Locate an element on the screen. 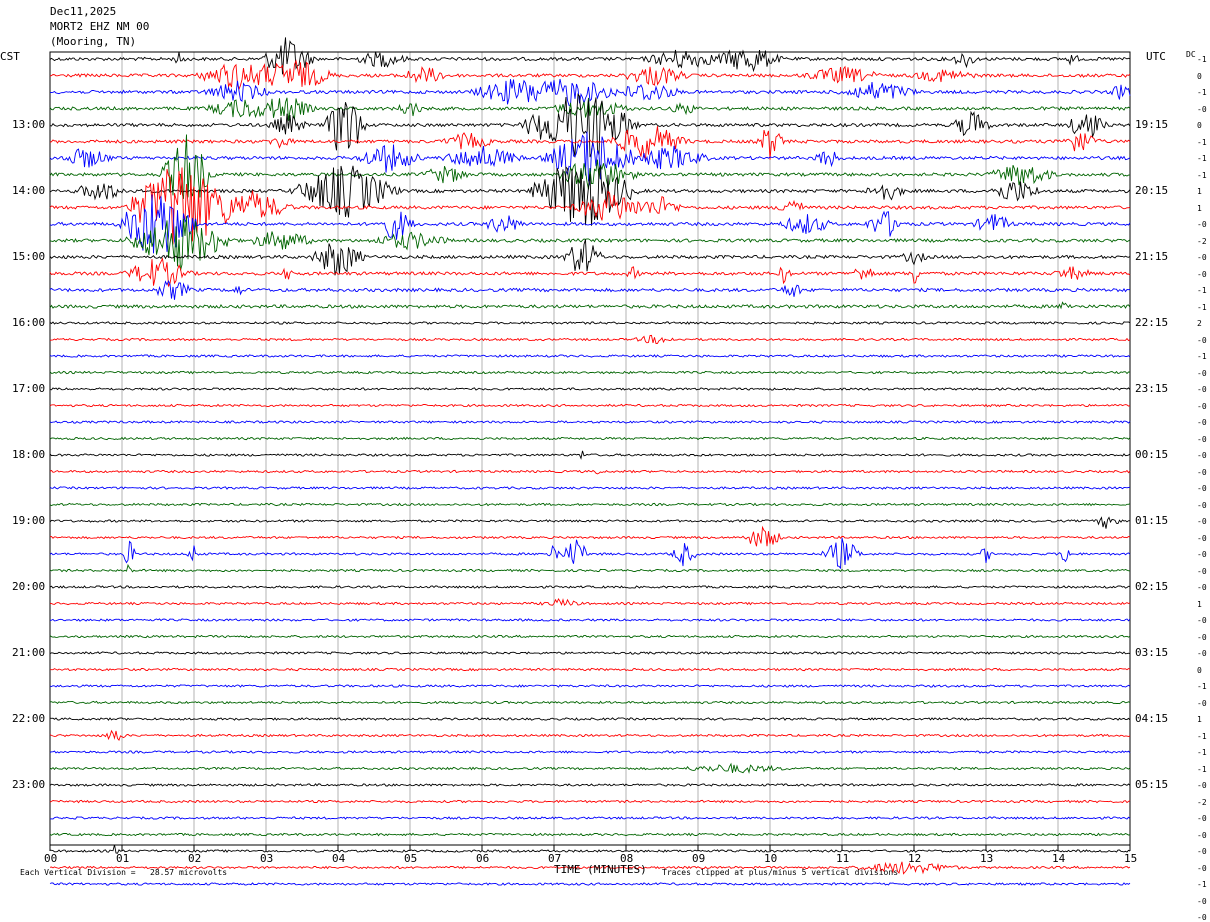  time-axis is located at coordinates (590, 848).